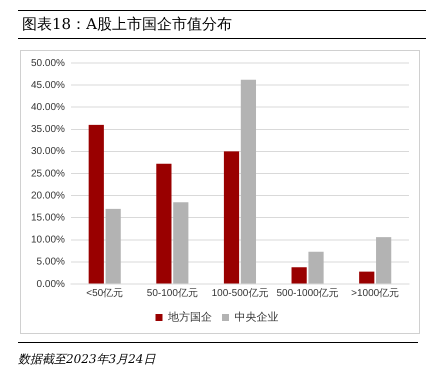  What do you see at coordinates (87, 359) in the screenshot?
I see `text: 数据截至2023年3月24日` at bounding box center [87, 359].